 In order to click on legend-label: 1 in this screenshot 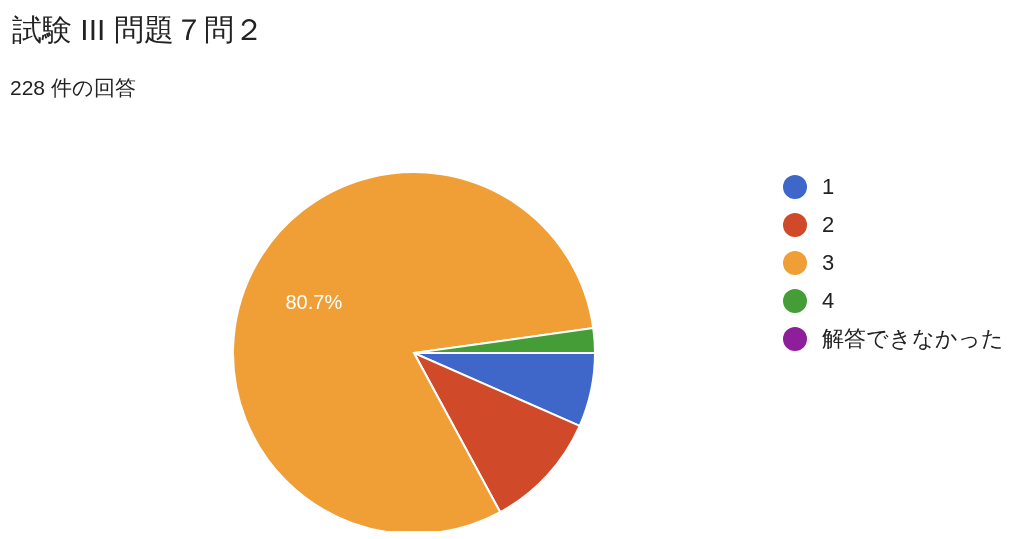, I will do `click(828, 187)`.